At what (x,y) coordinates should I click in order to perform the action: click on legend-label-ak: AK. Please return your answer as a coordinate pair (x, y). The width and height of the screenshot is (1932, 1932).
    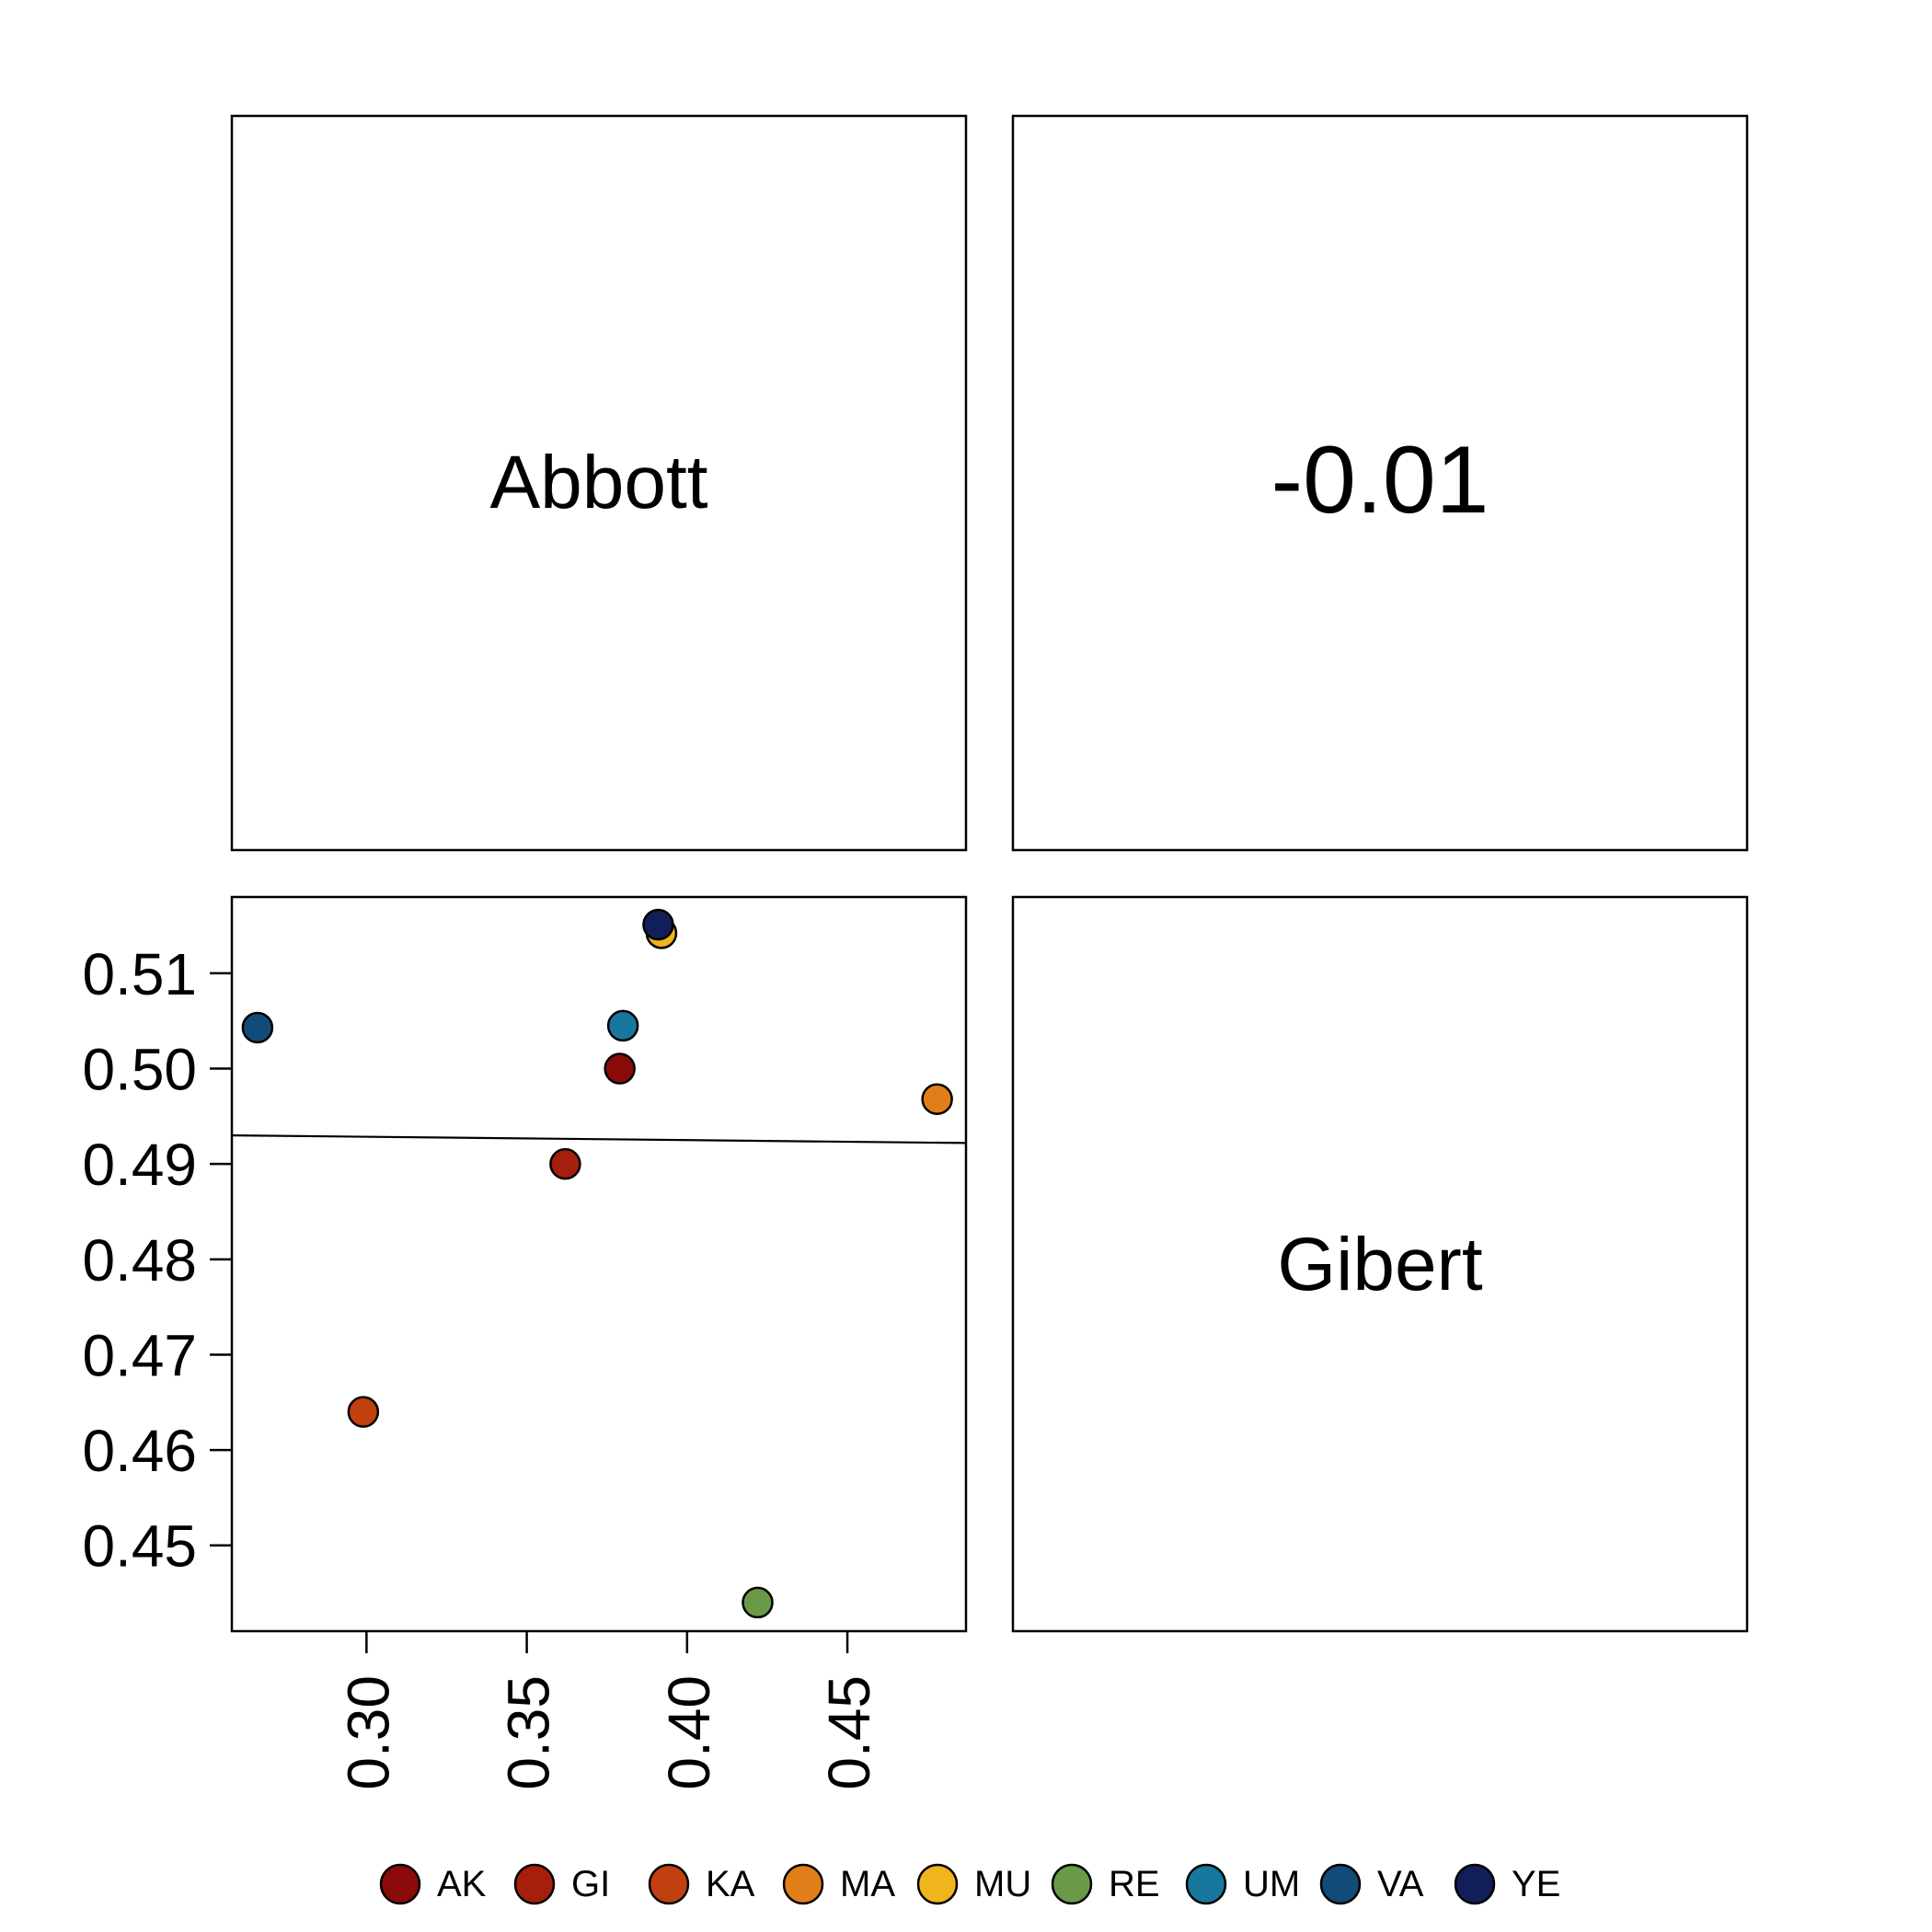
    Looking at the image, I should click on (462, 1884).